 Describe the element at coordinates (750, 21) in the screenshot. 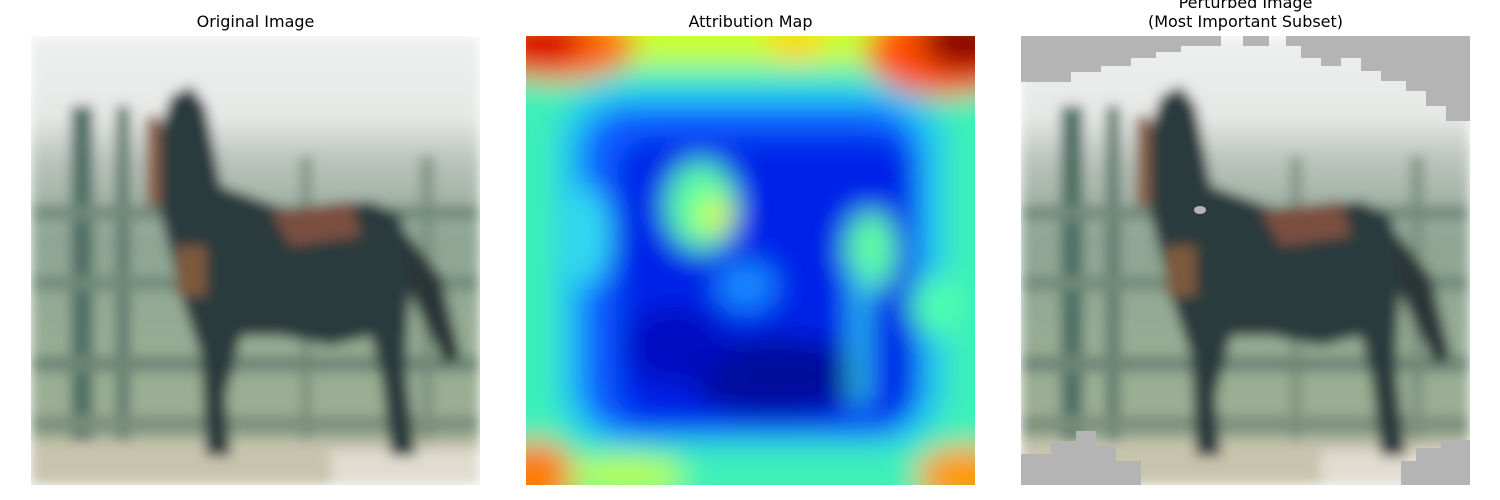

I see `panel-title-attribution: Attribution Map` at that location.